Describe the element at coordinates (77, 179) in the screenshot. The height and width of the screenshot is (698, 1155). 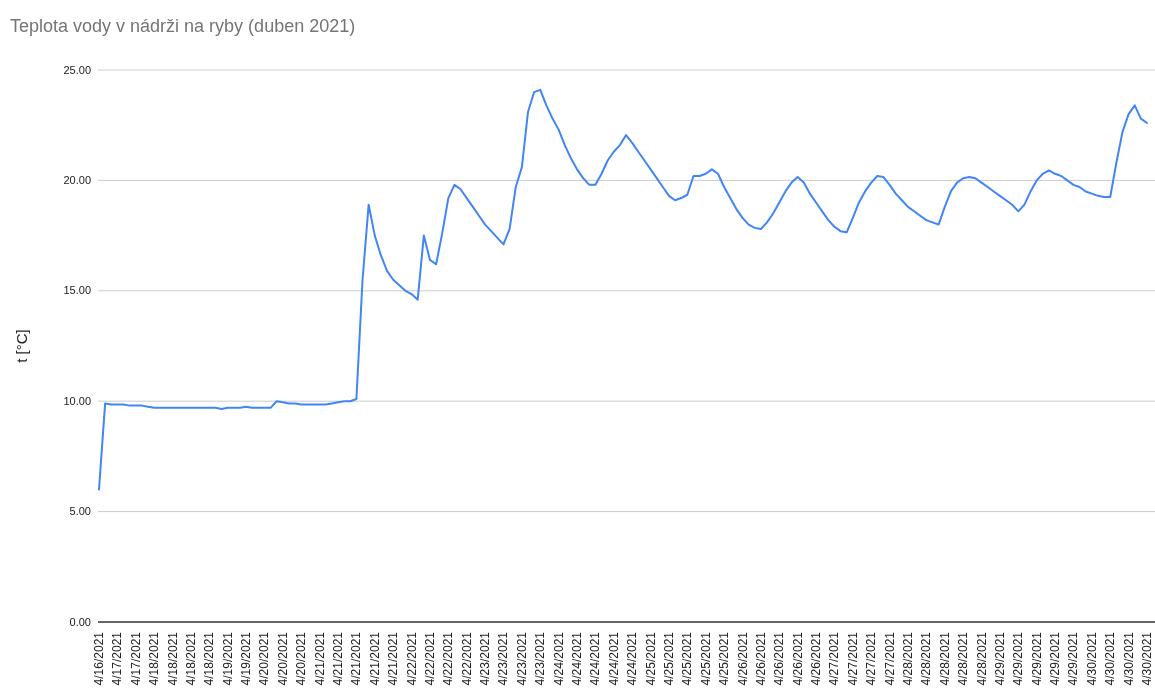
I see `y-tick-label: 20.00` at that location.